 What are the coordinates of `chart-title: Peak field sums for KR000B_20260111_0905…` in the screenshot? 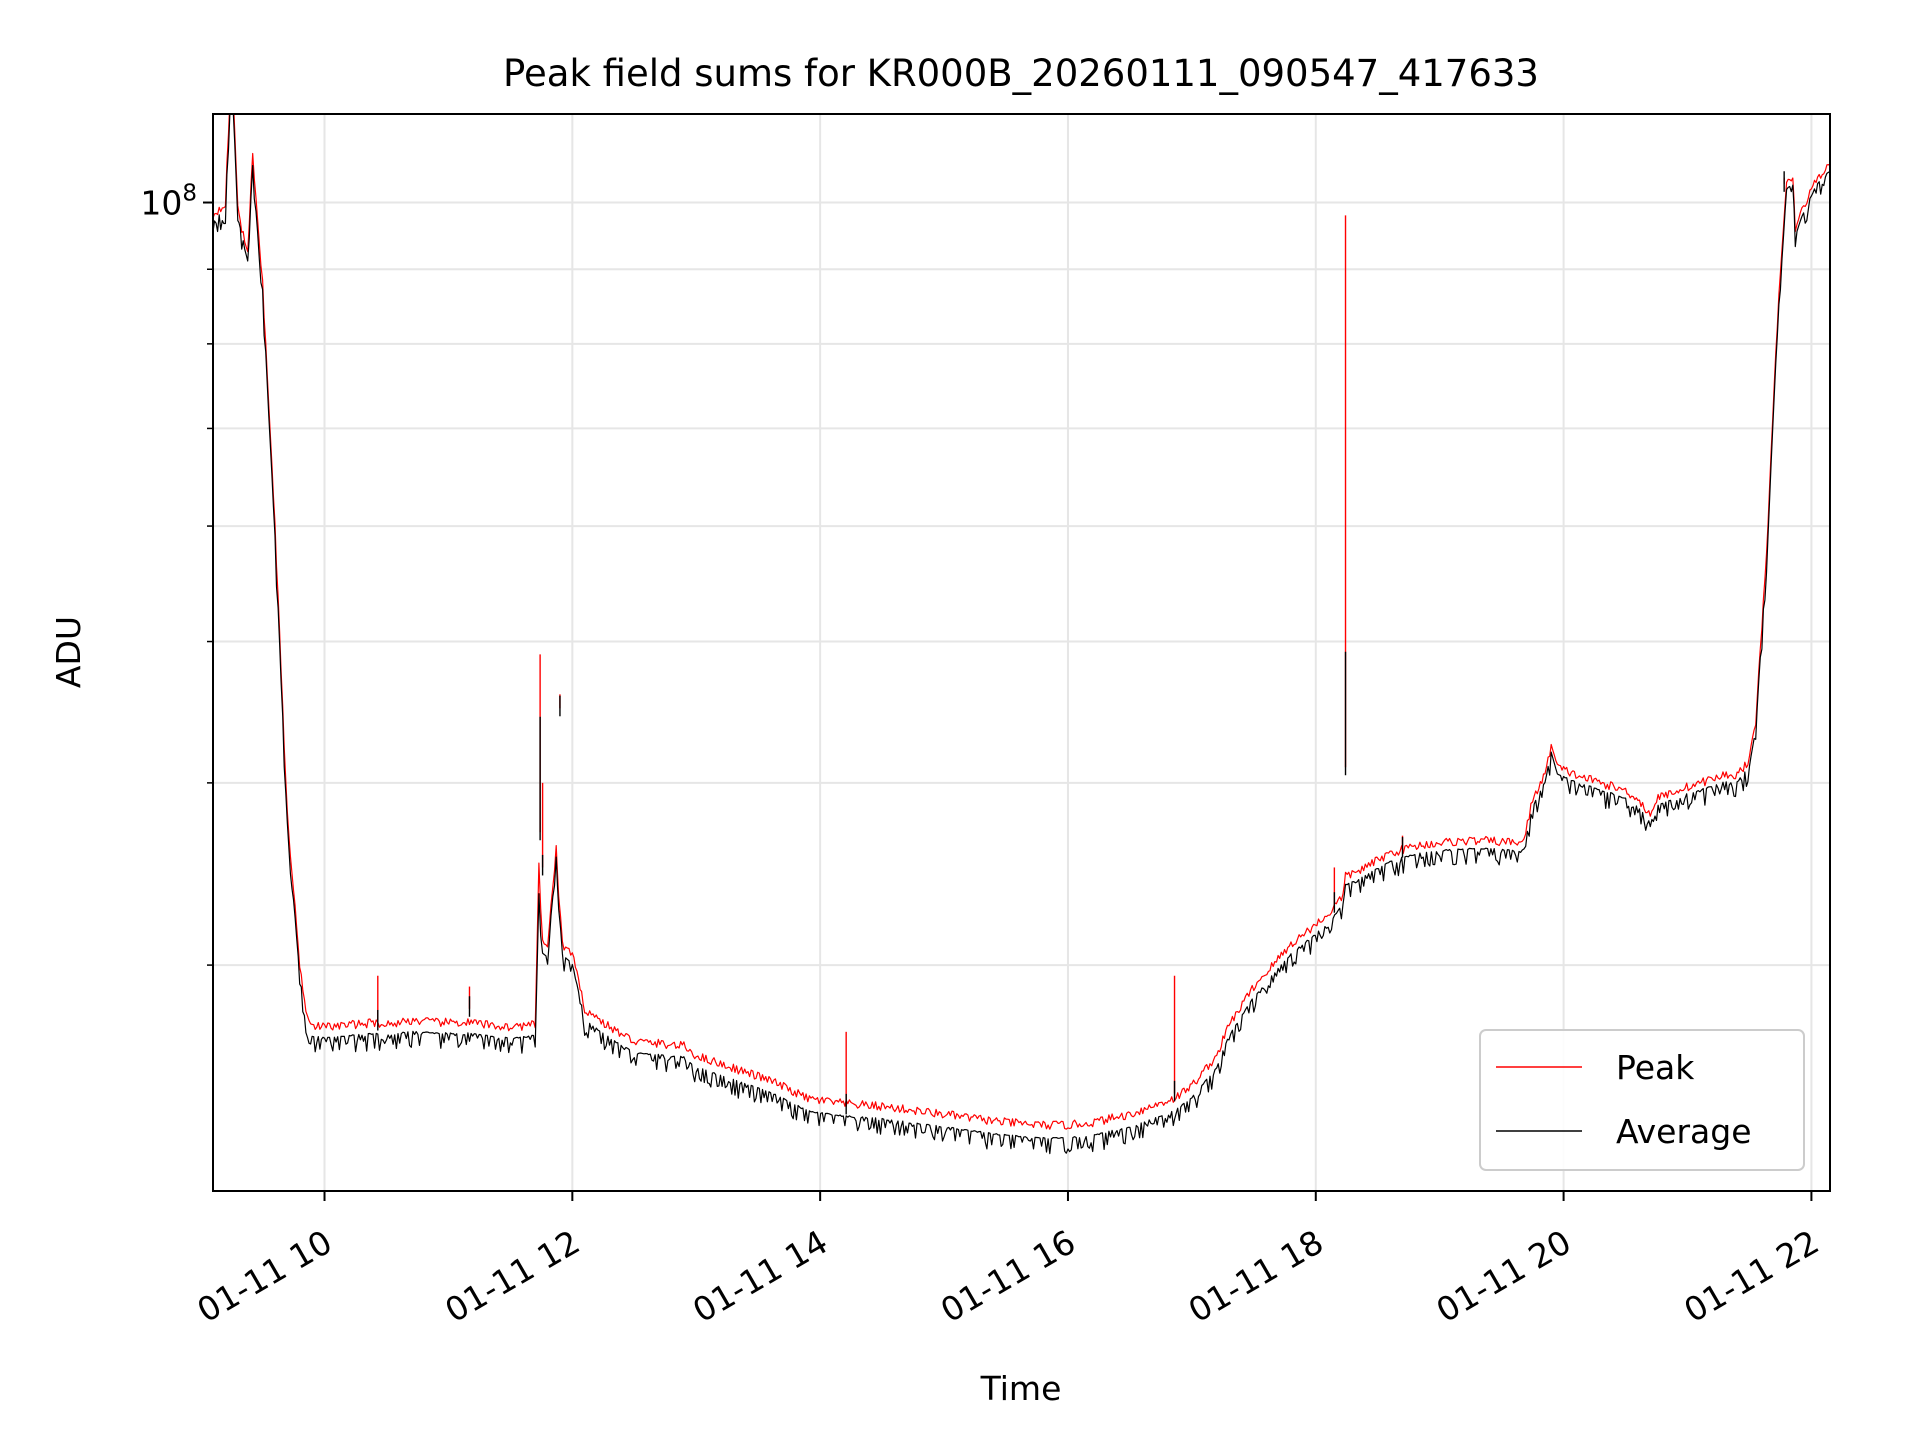 It's located at (1021, 73).